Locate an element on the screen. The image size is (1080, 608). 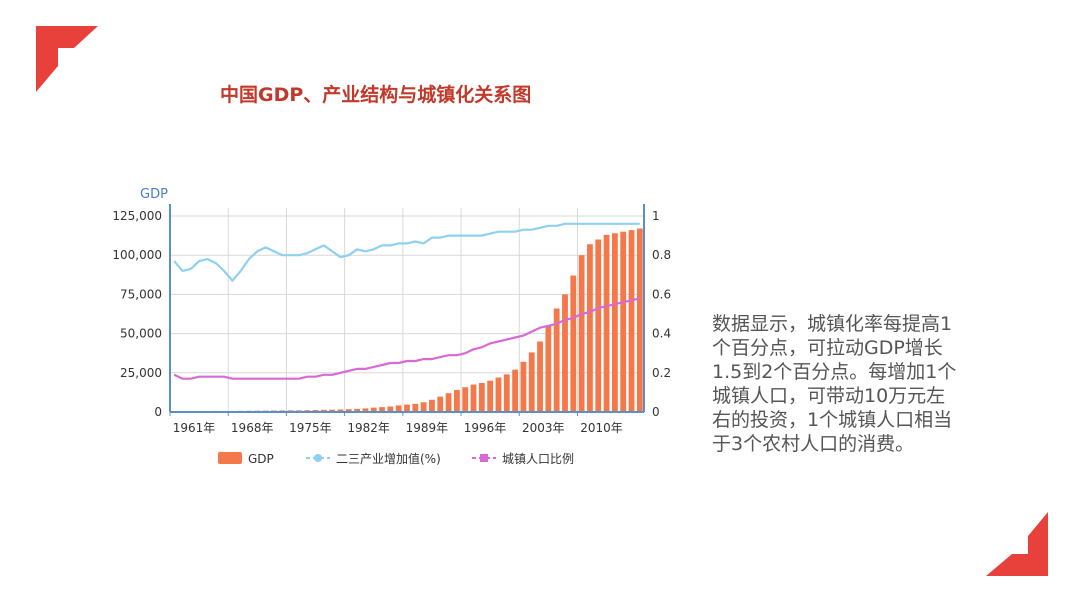
x-tick-label: 1996年 is located at coordinates (485, 428).